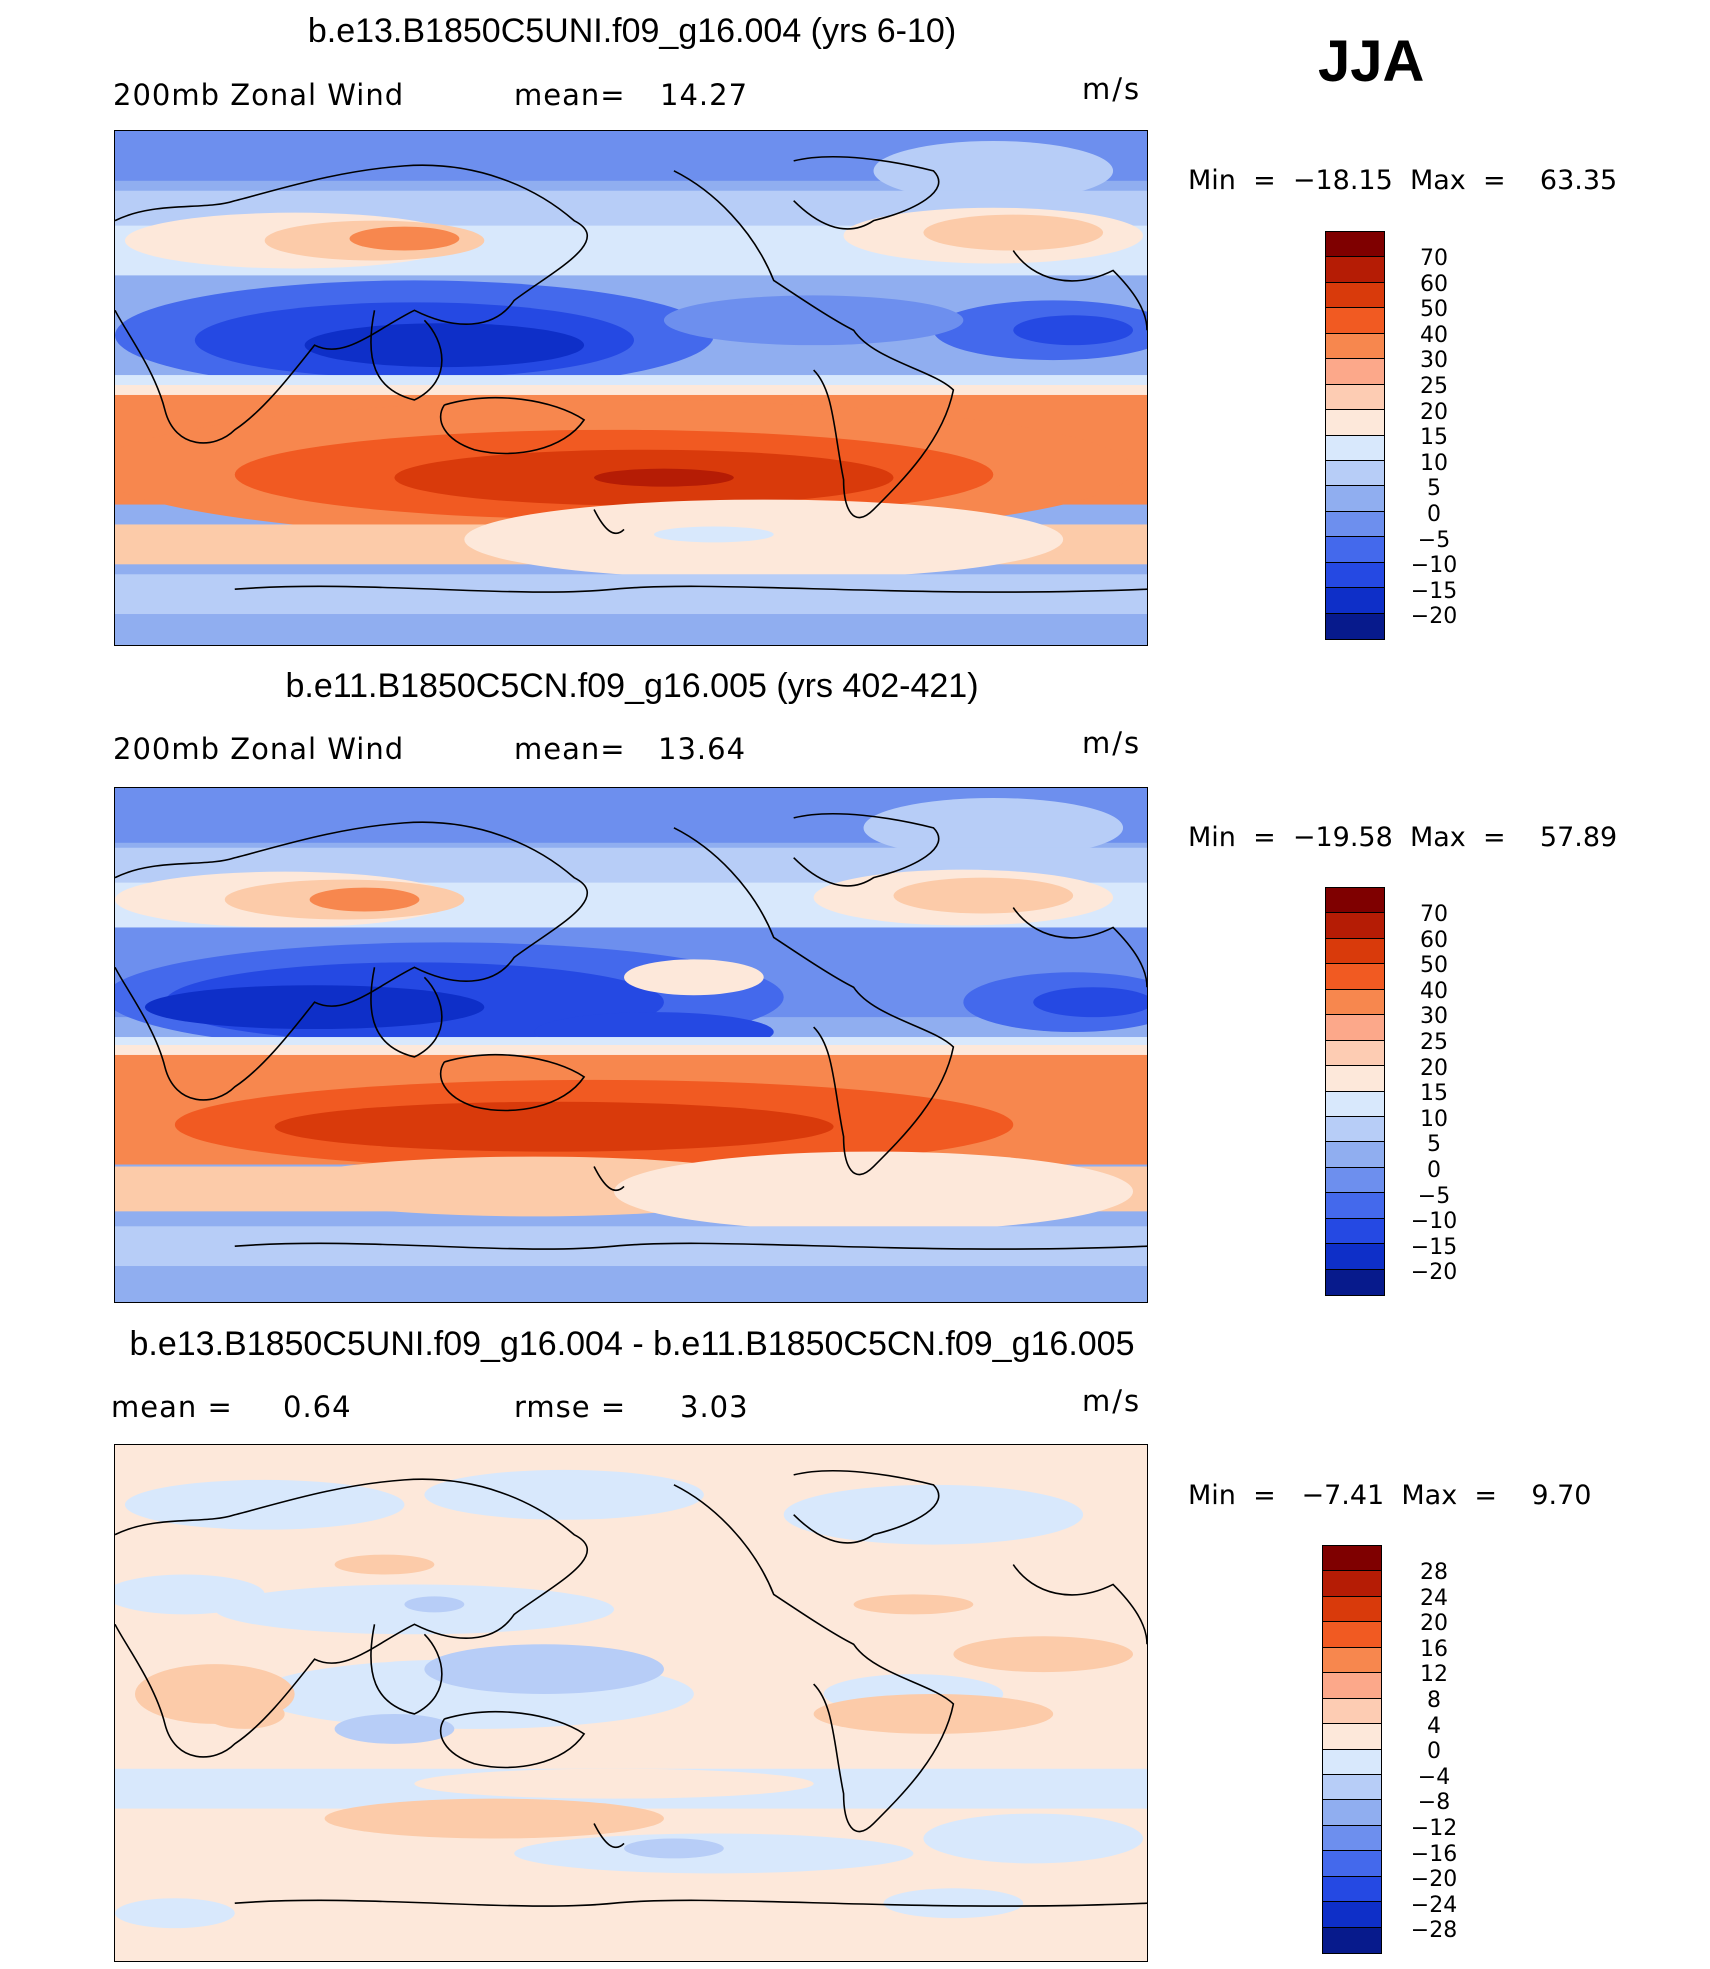  What do you see at coordinates (1434, 489) in the screenshot?
I see `colorbar-label: 5` at bounding box center [1434, 489].